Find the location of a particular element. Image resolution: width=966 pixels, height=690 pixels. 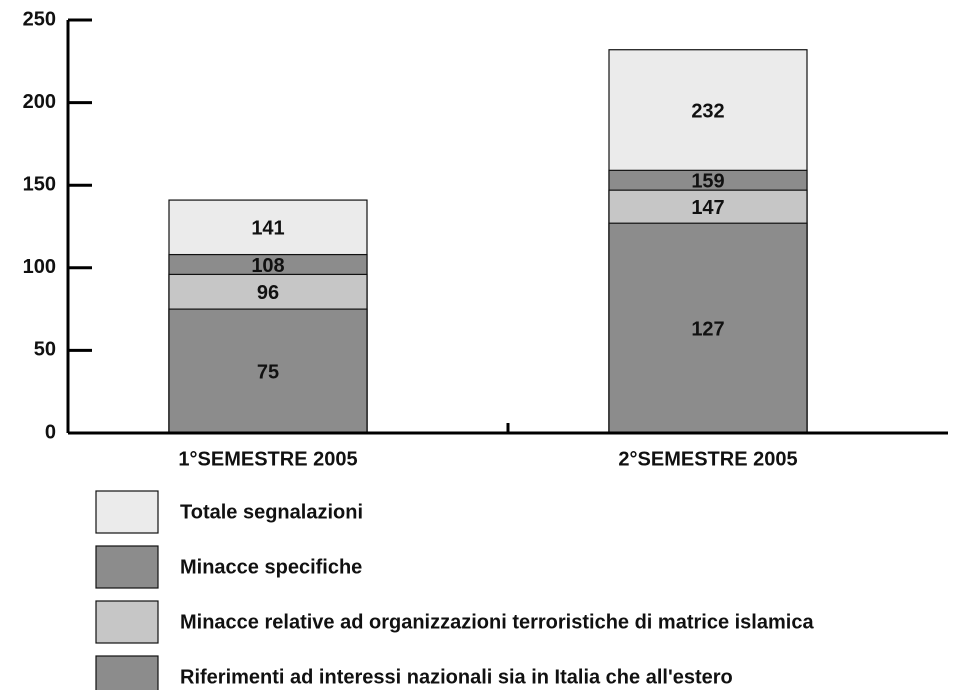

data-label: 232 is located at coordinates (707, 111).